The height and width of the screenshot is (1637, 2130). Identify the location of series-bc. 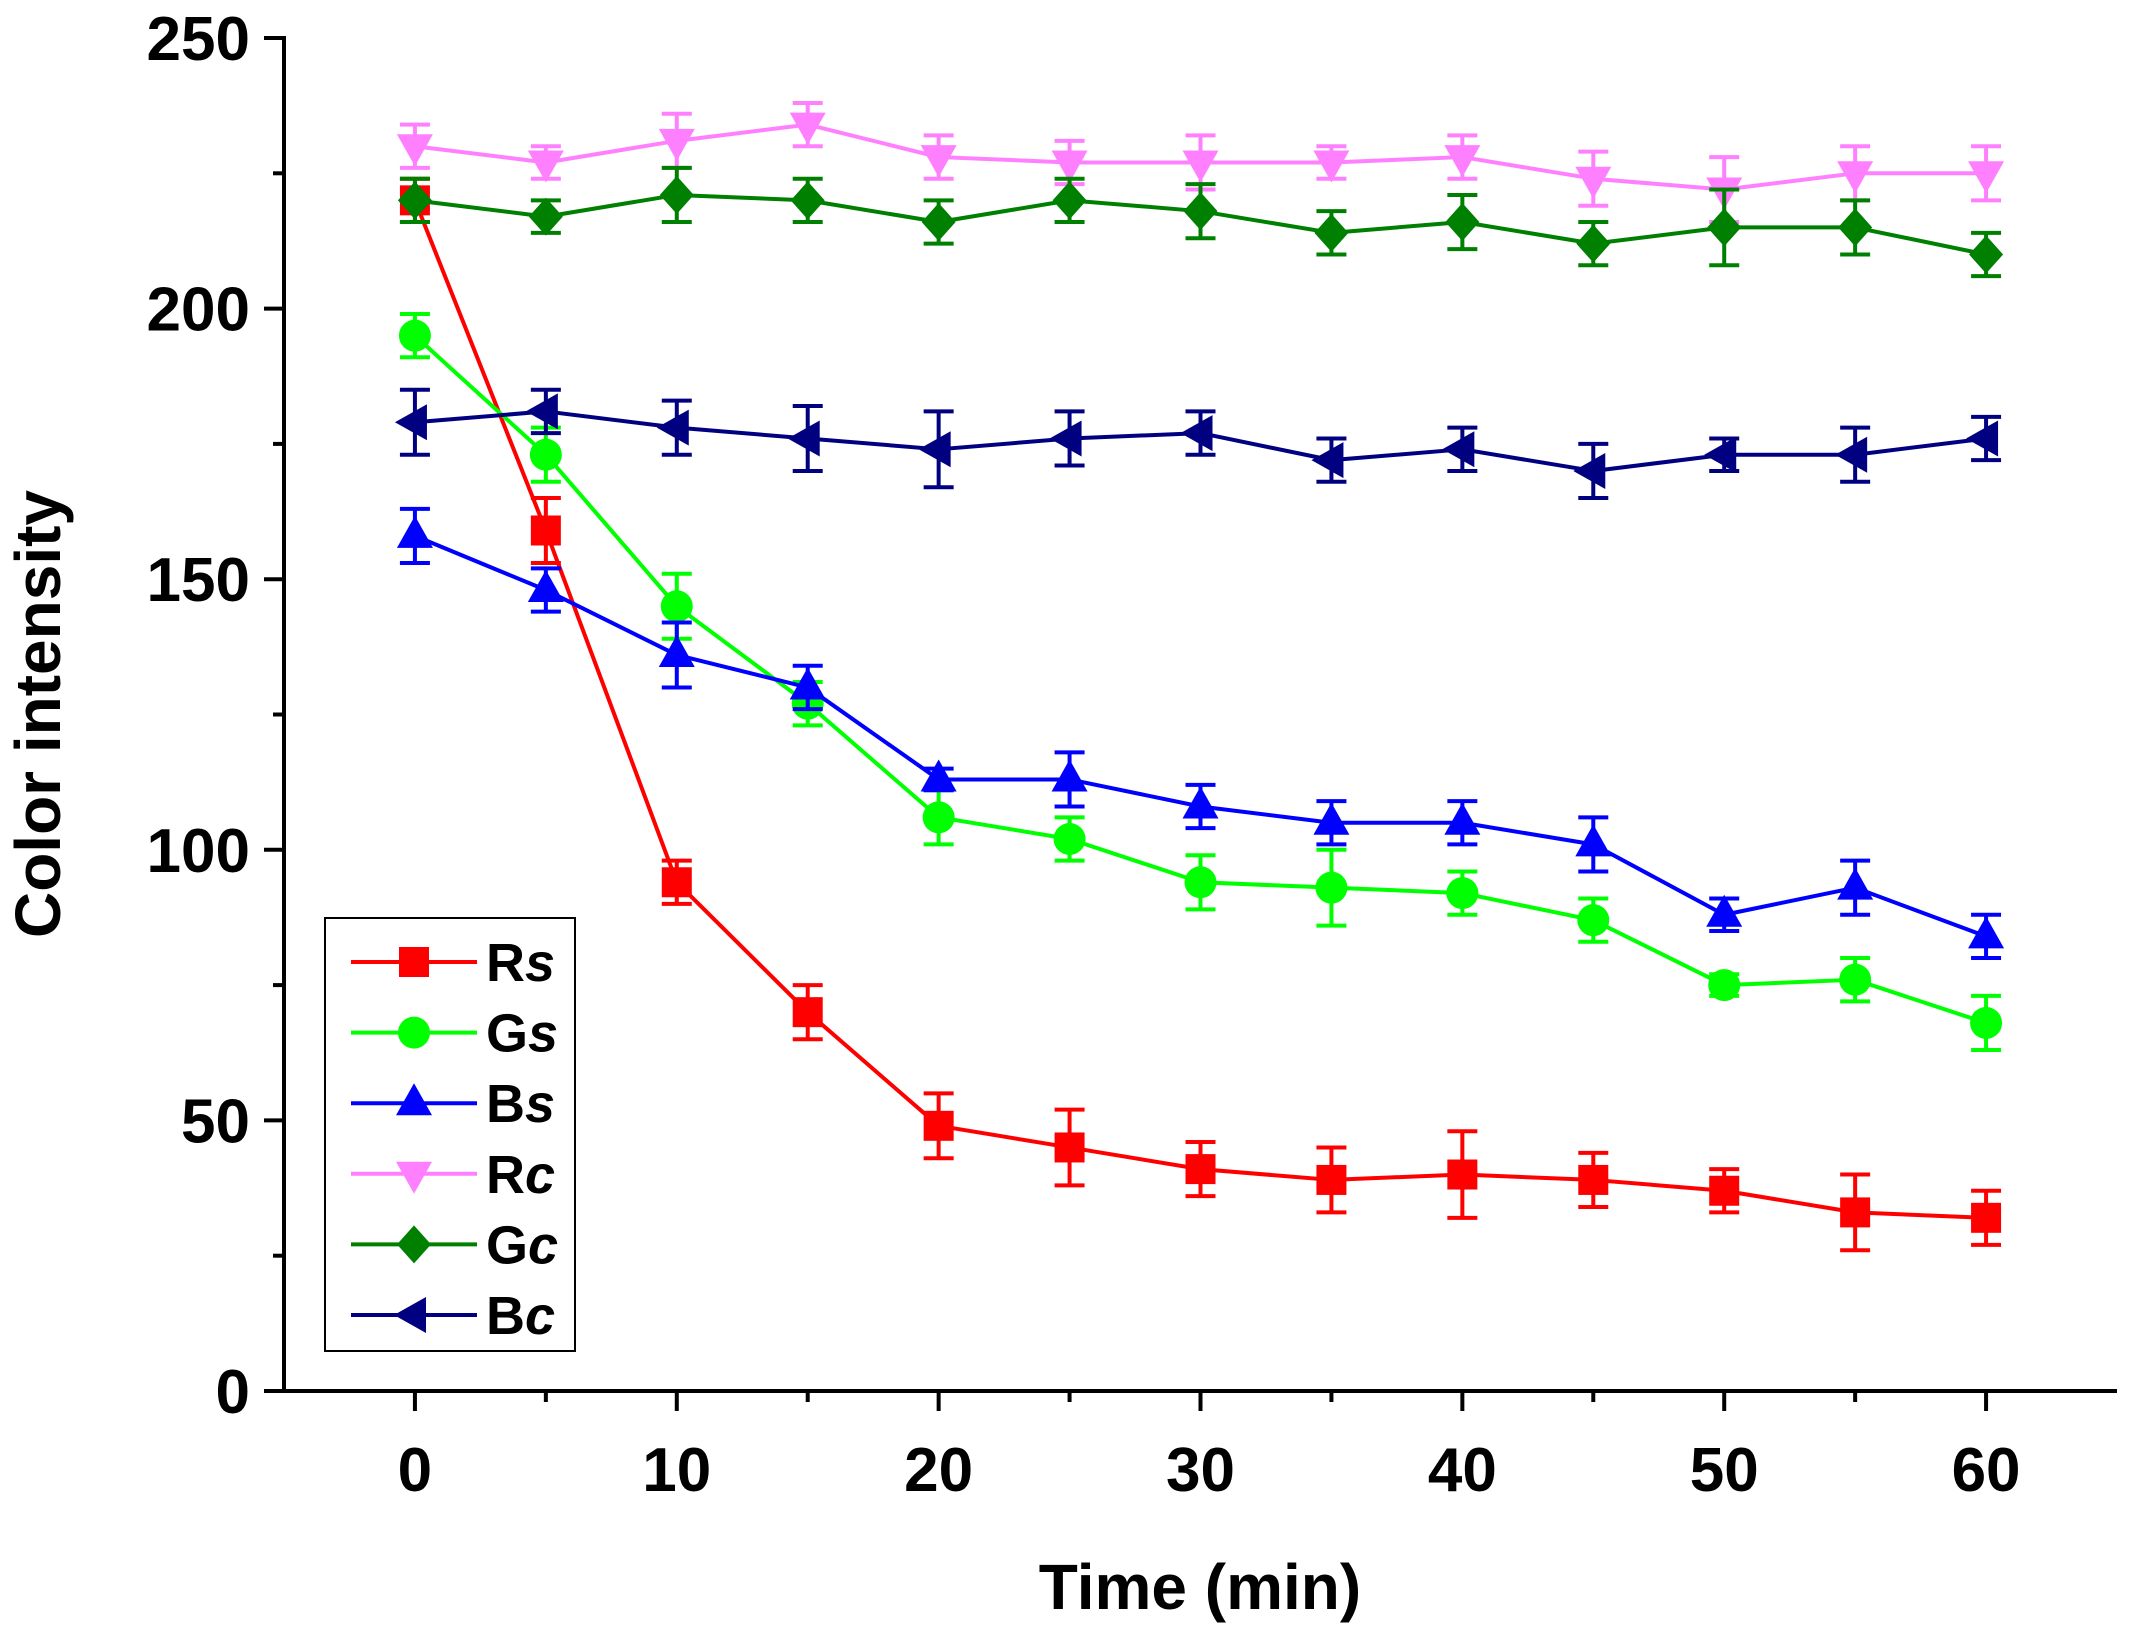
(1198, 444).